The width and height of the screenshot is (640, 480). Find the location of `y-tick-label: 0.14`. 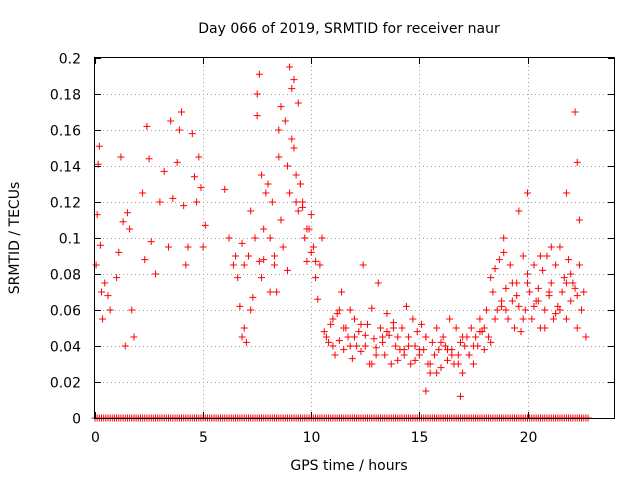

y-tick-label: 0.14 is located at coordinates (65, 168).